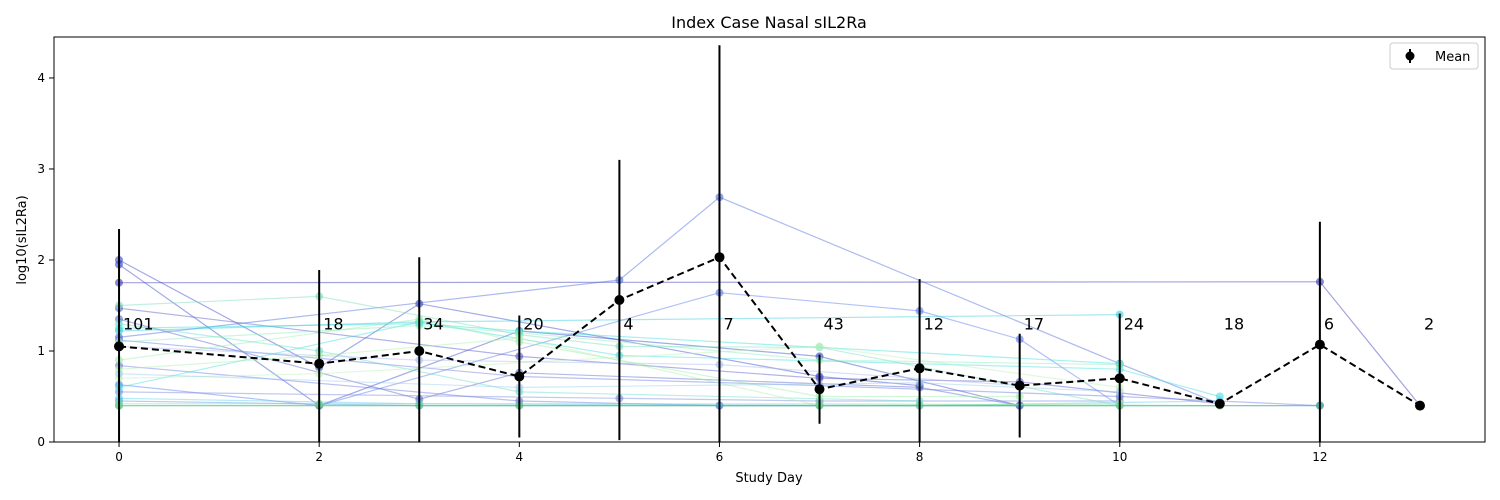  What do you see at coordinates (920, 457) in the screenshot?
I see `x-tick-label: 8` at bounding box center [920, 457].